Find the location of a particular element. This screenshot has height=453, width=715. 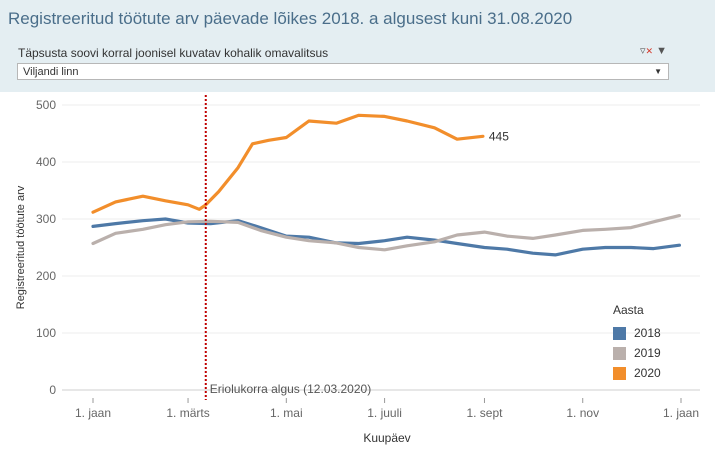

legend-item-2019: 2019 is located at coordinates (637, 353).